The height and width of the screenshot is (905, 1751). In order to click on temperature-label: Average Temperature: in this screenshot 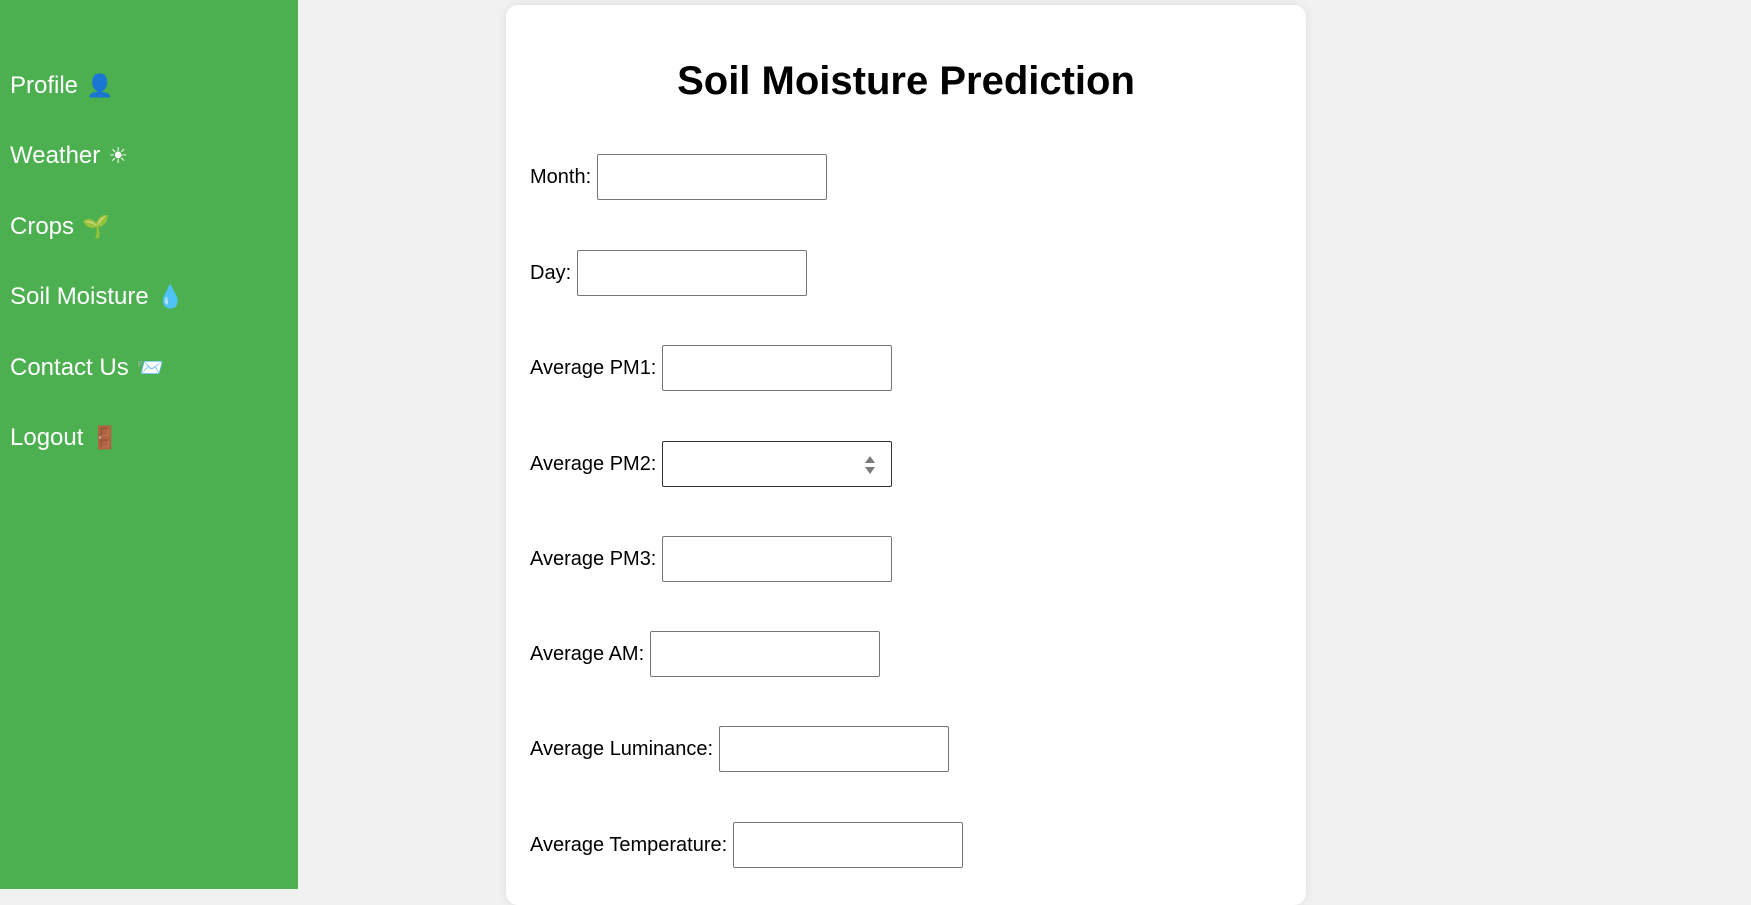, I will do `click(629, 845)`.